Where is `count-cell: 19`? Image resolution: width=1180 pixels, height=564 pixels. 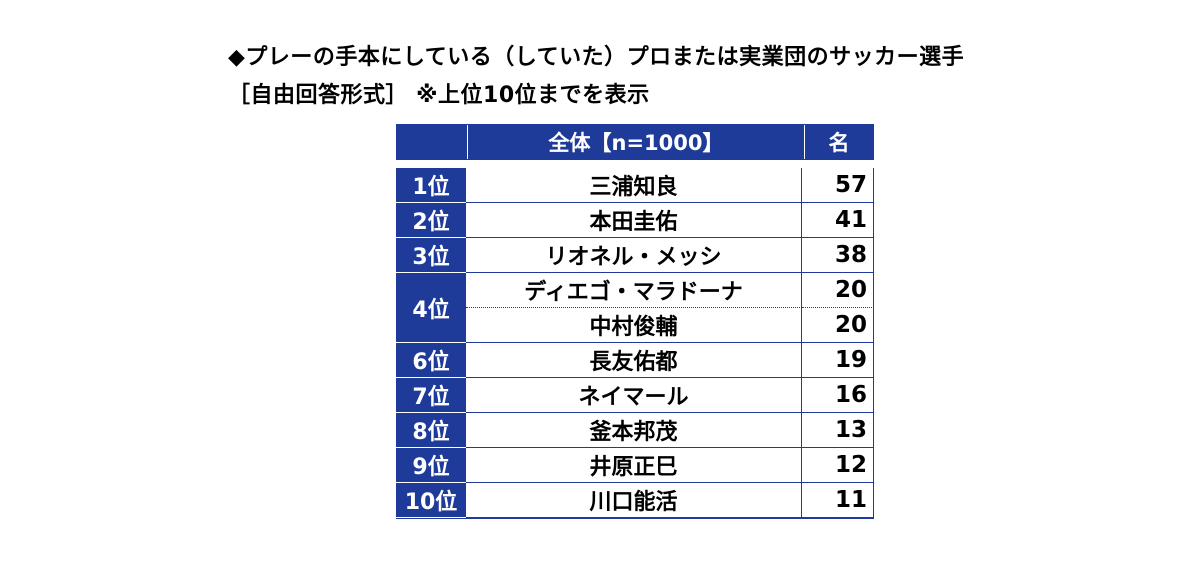 count-cell: 19 is located at coordinates (838, 360).